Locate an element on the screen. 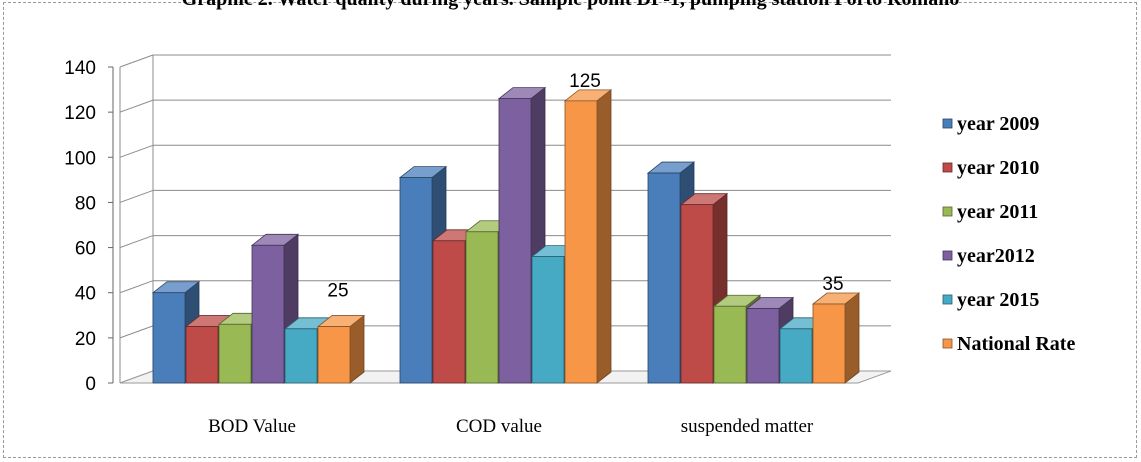 The height and width of the screenshot is (462, 1141). y-tick-label: 80 is located at coordinates (85, 203).